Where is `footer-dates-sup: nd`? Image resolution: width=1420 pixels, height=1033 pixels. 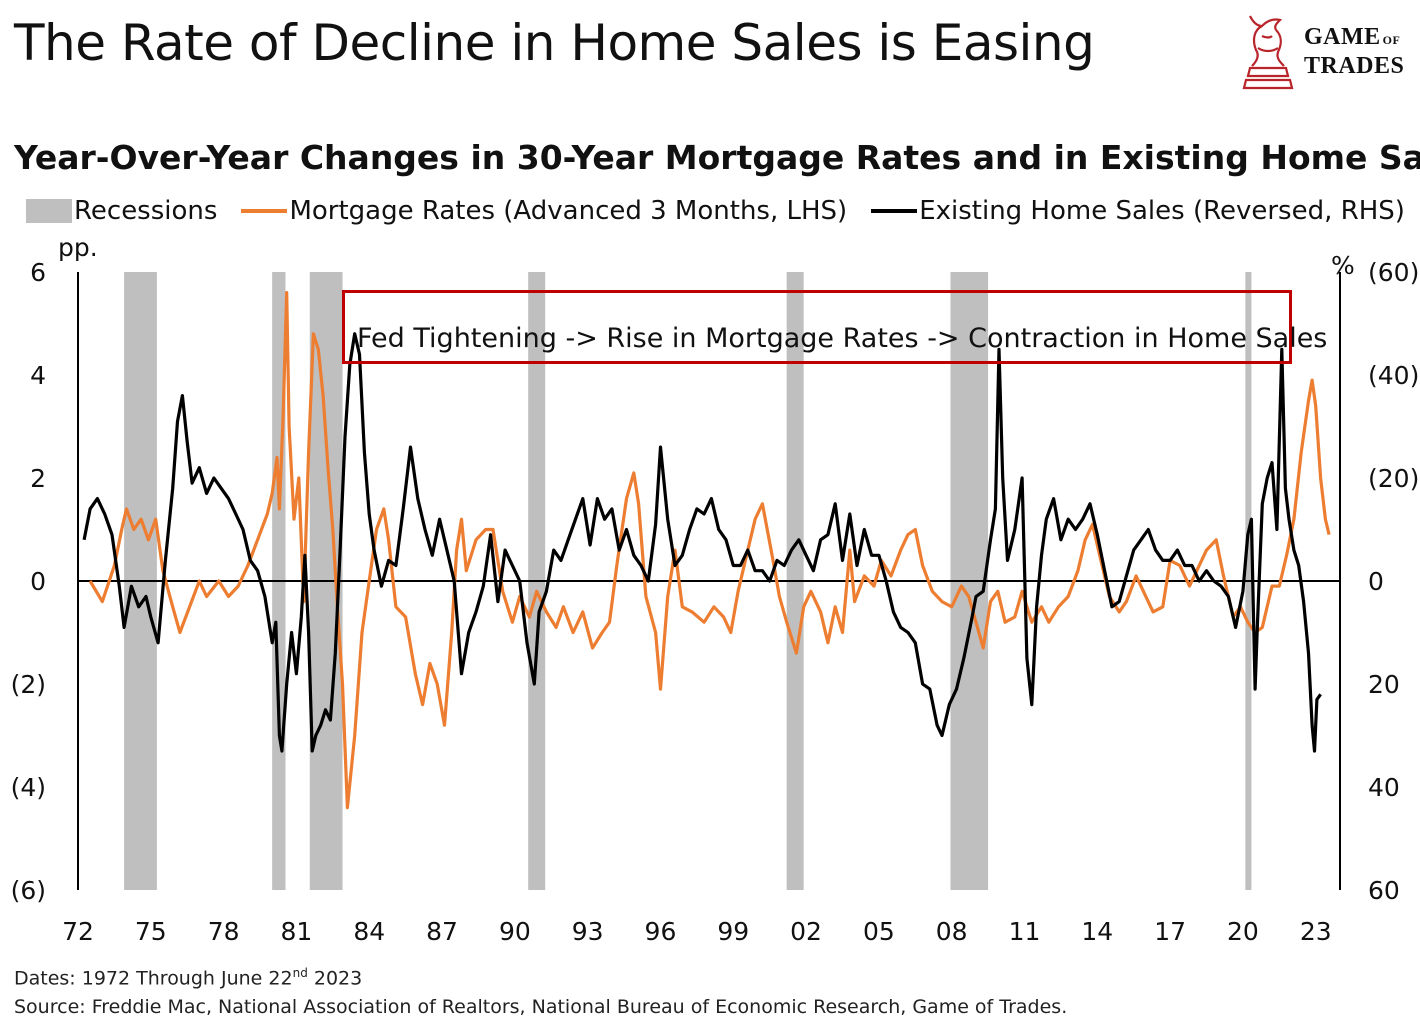
footer-dates-sup: nd is located at coordinates (300, 973).